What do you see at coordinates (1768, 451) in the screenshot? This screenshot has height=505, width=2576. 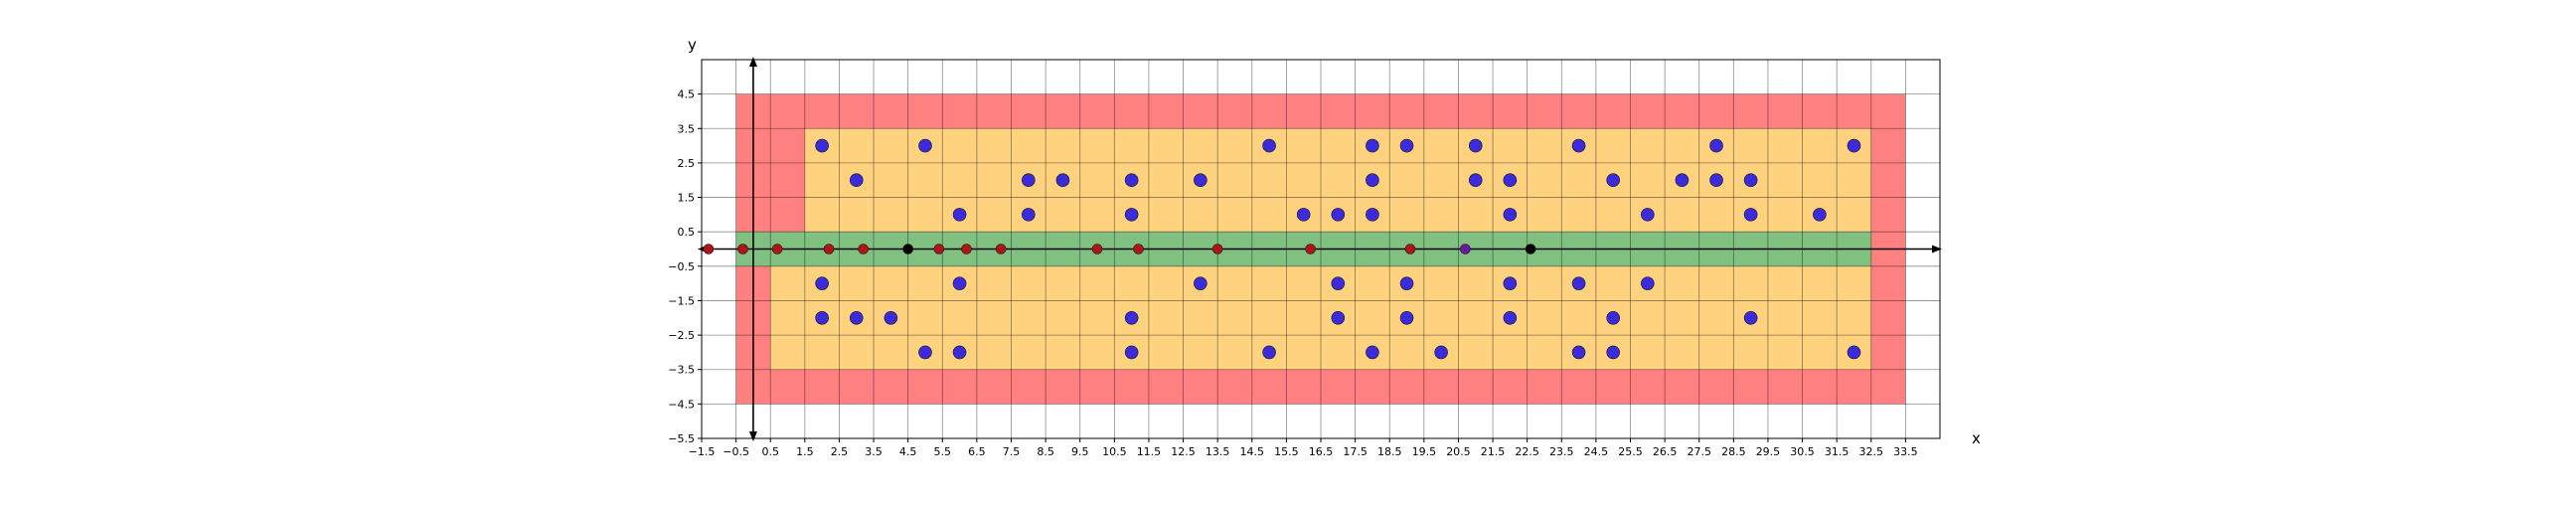 I see `x-tick-label: 29.5` at bounding box center [1768, 451].